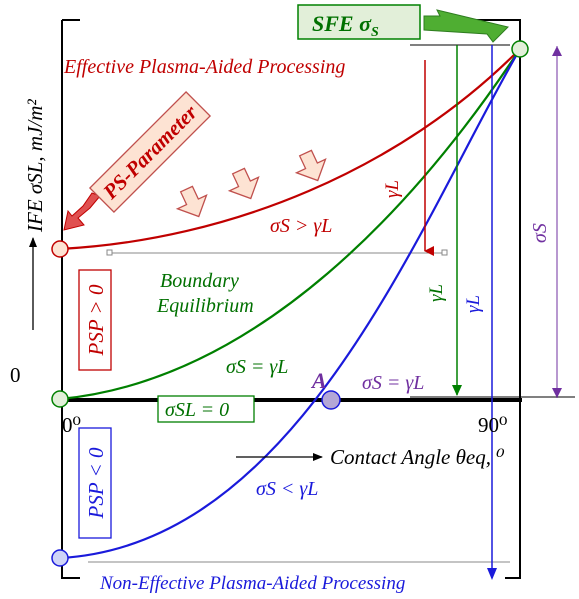  Describe the element at coordinates (70, 299) in the screenshot. I see `frame-left` at that location.